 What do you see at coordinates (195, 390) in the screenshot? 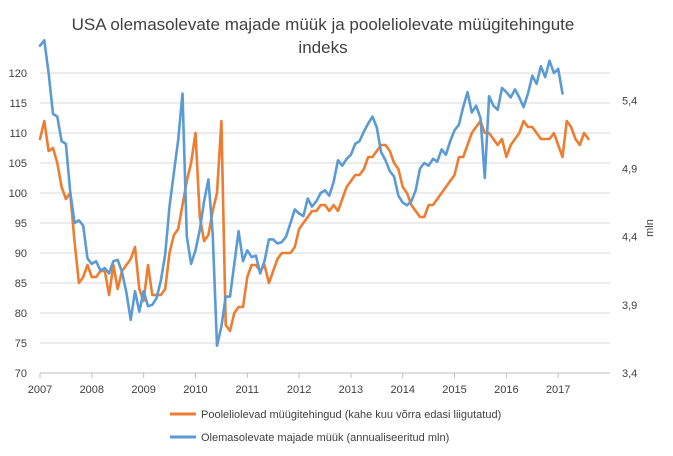
I see `x-tick-label: 2010` at bounding box center [195, 390].